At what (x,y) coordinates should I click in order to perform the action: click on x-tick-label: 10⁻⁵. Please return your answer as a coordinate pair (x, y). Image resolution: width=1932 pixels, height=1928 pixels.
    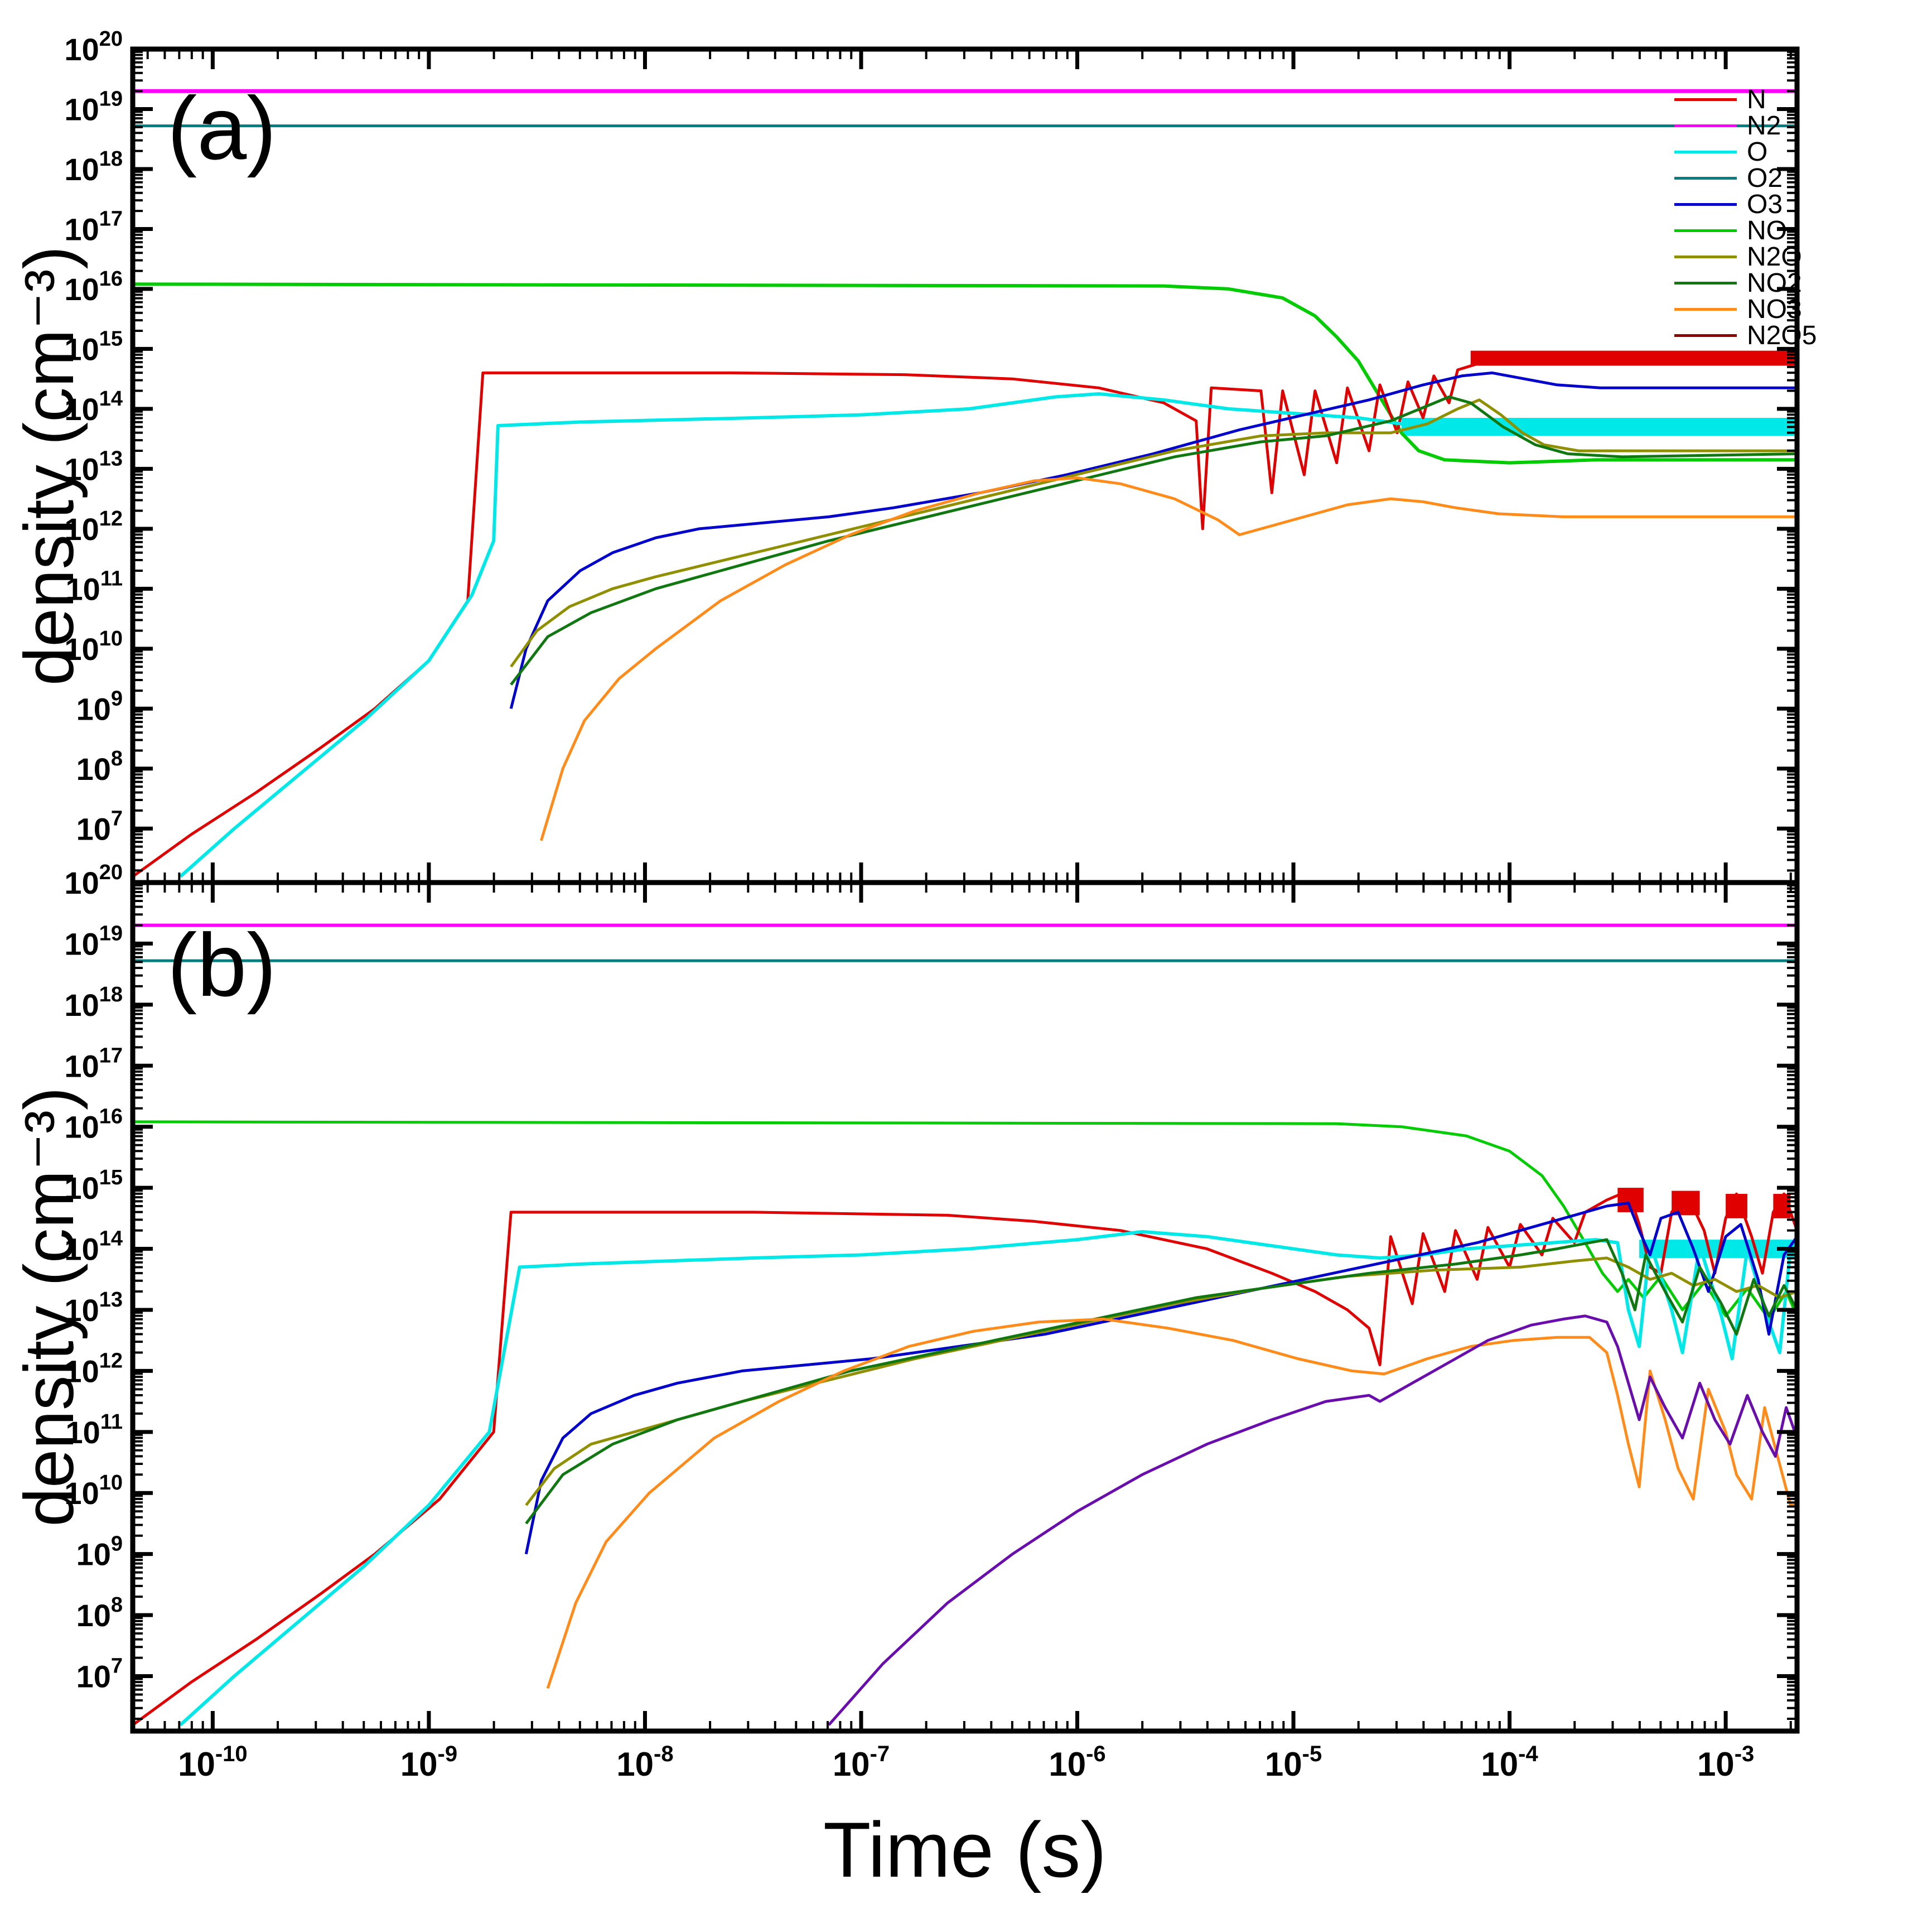
    Looking at the image, I should click on (1293, 1763).